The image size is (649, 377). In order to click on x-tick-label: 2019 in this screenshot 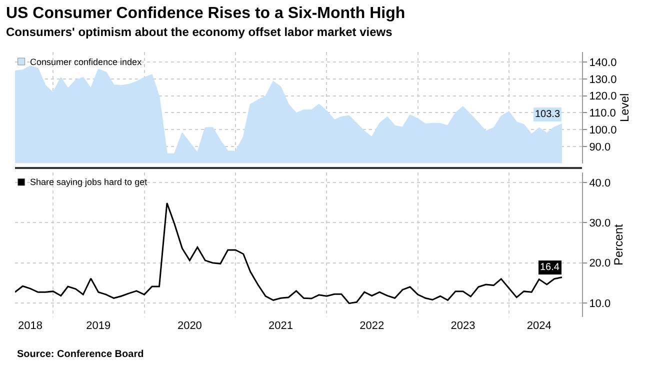, I will do `click(98, 326)`.